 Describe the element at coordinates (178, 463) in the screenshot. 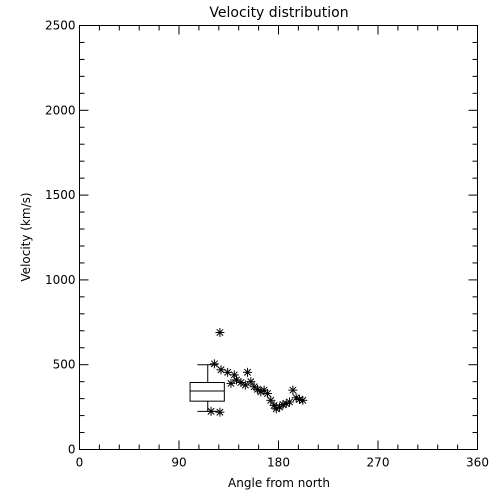

I see `x-tick-label: 90` at that location.